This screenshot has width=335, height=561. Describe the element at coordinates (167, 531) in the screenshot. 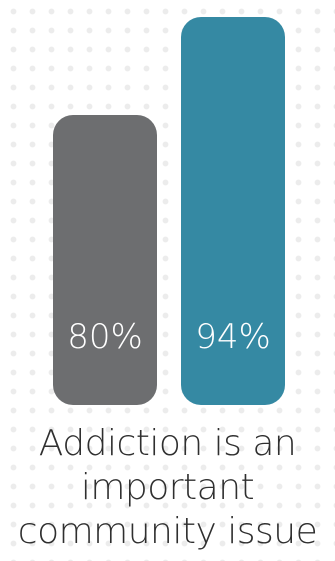

I see `caption-line-3: community issue` at that location.